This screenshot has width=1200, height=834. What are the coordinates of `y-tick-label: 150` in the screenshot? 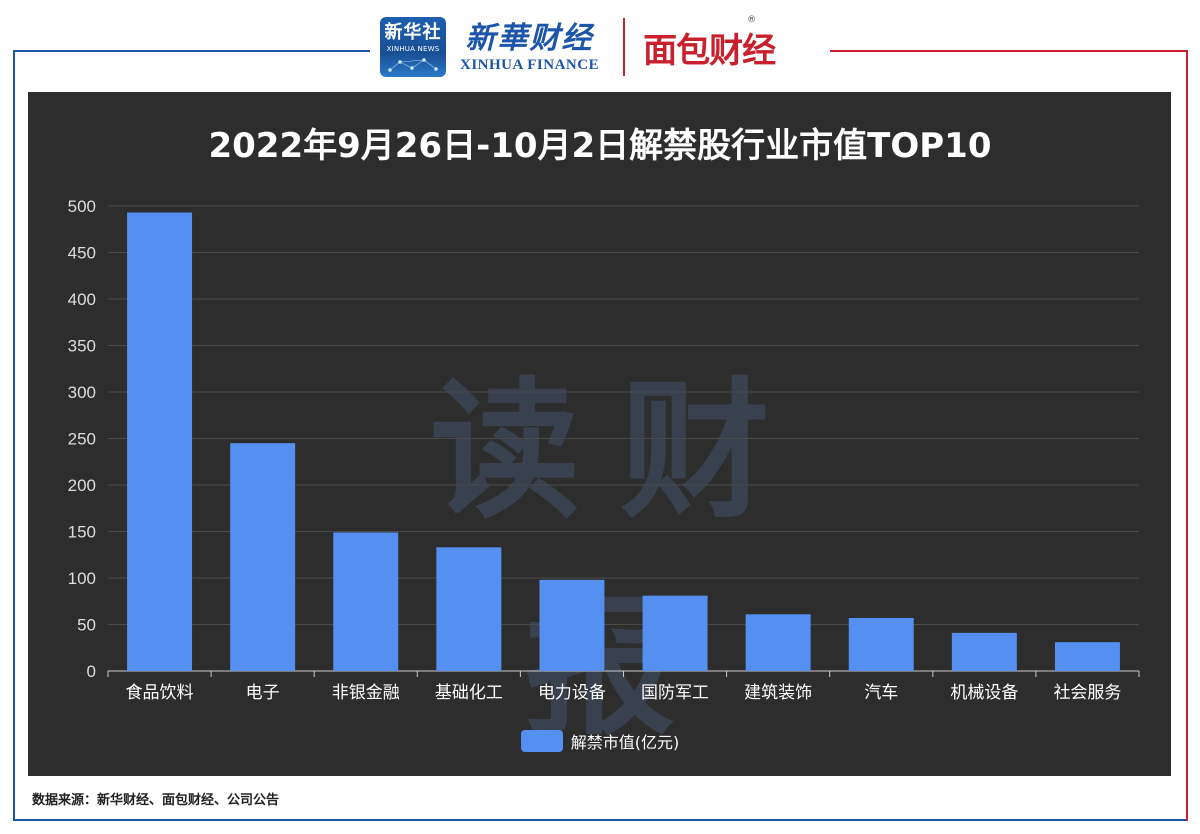 It's located at (82, 532).